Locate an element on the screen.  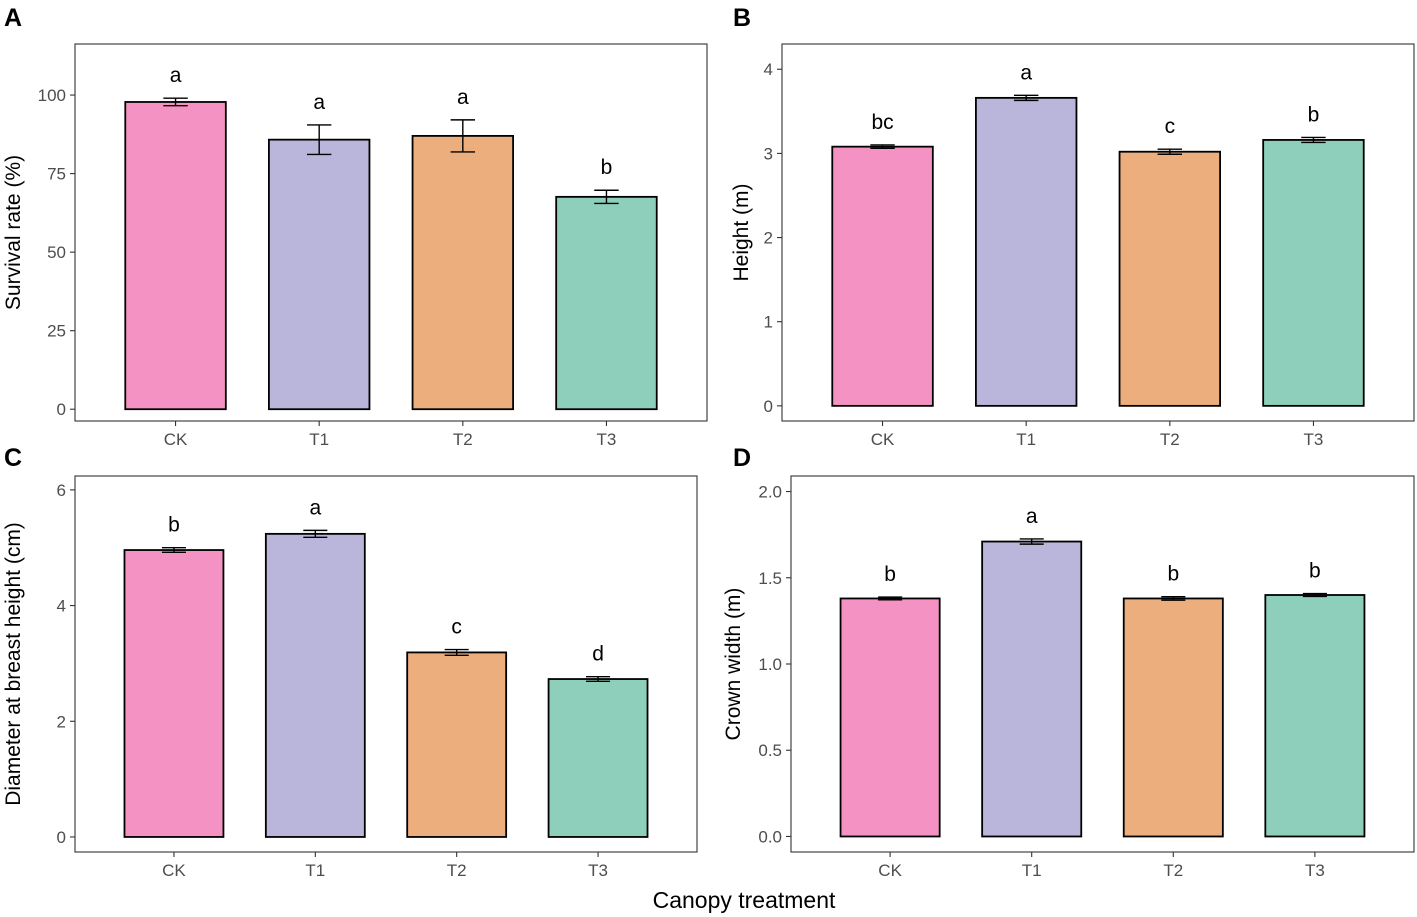
y-tick-label: 75 is located at coordinates (56, 174).